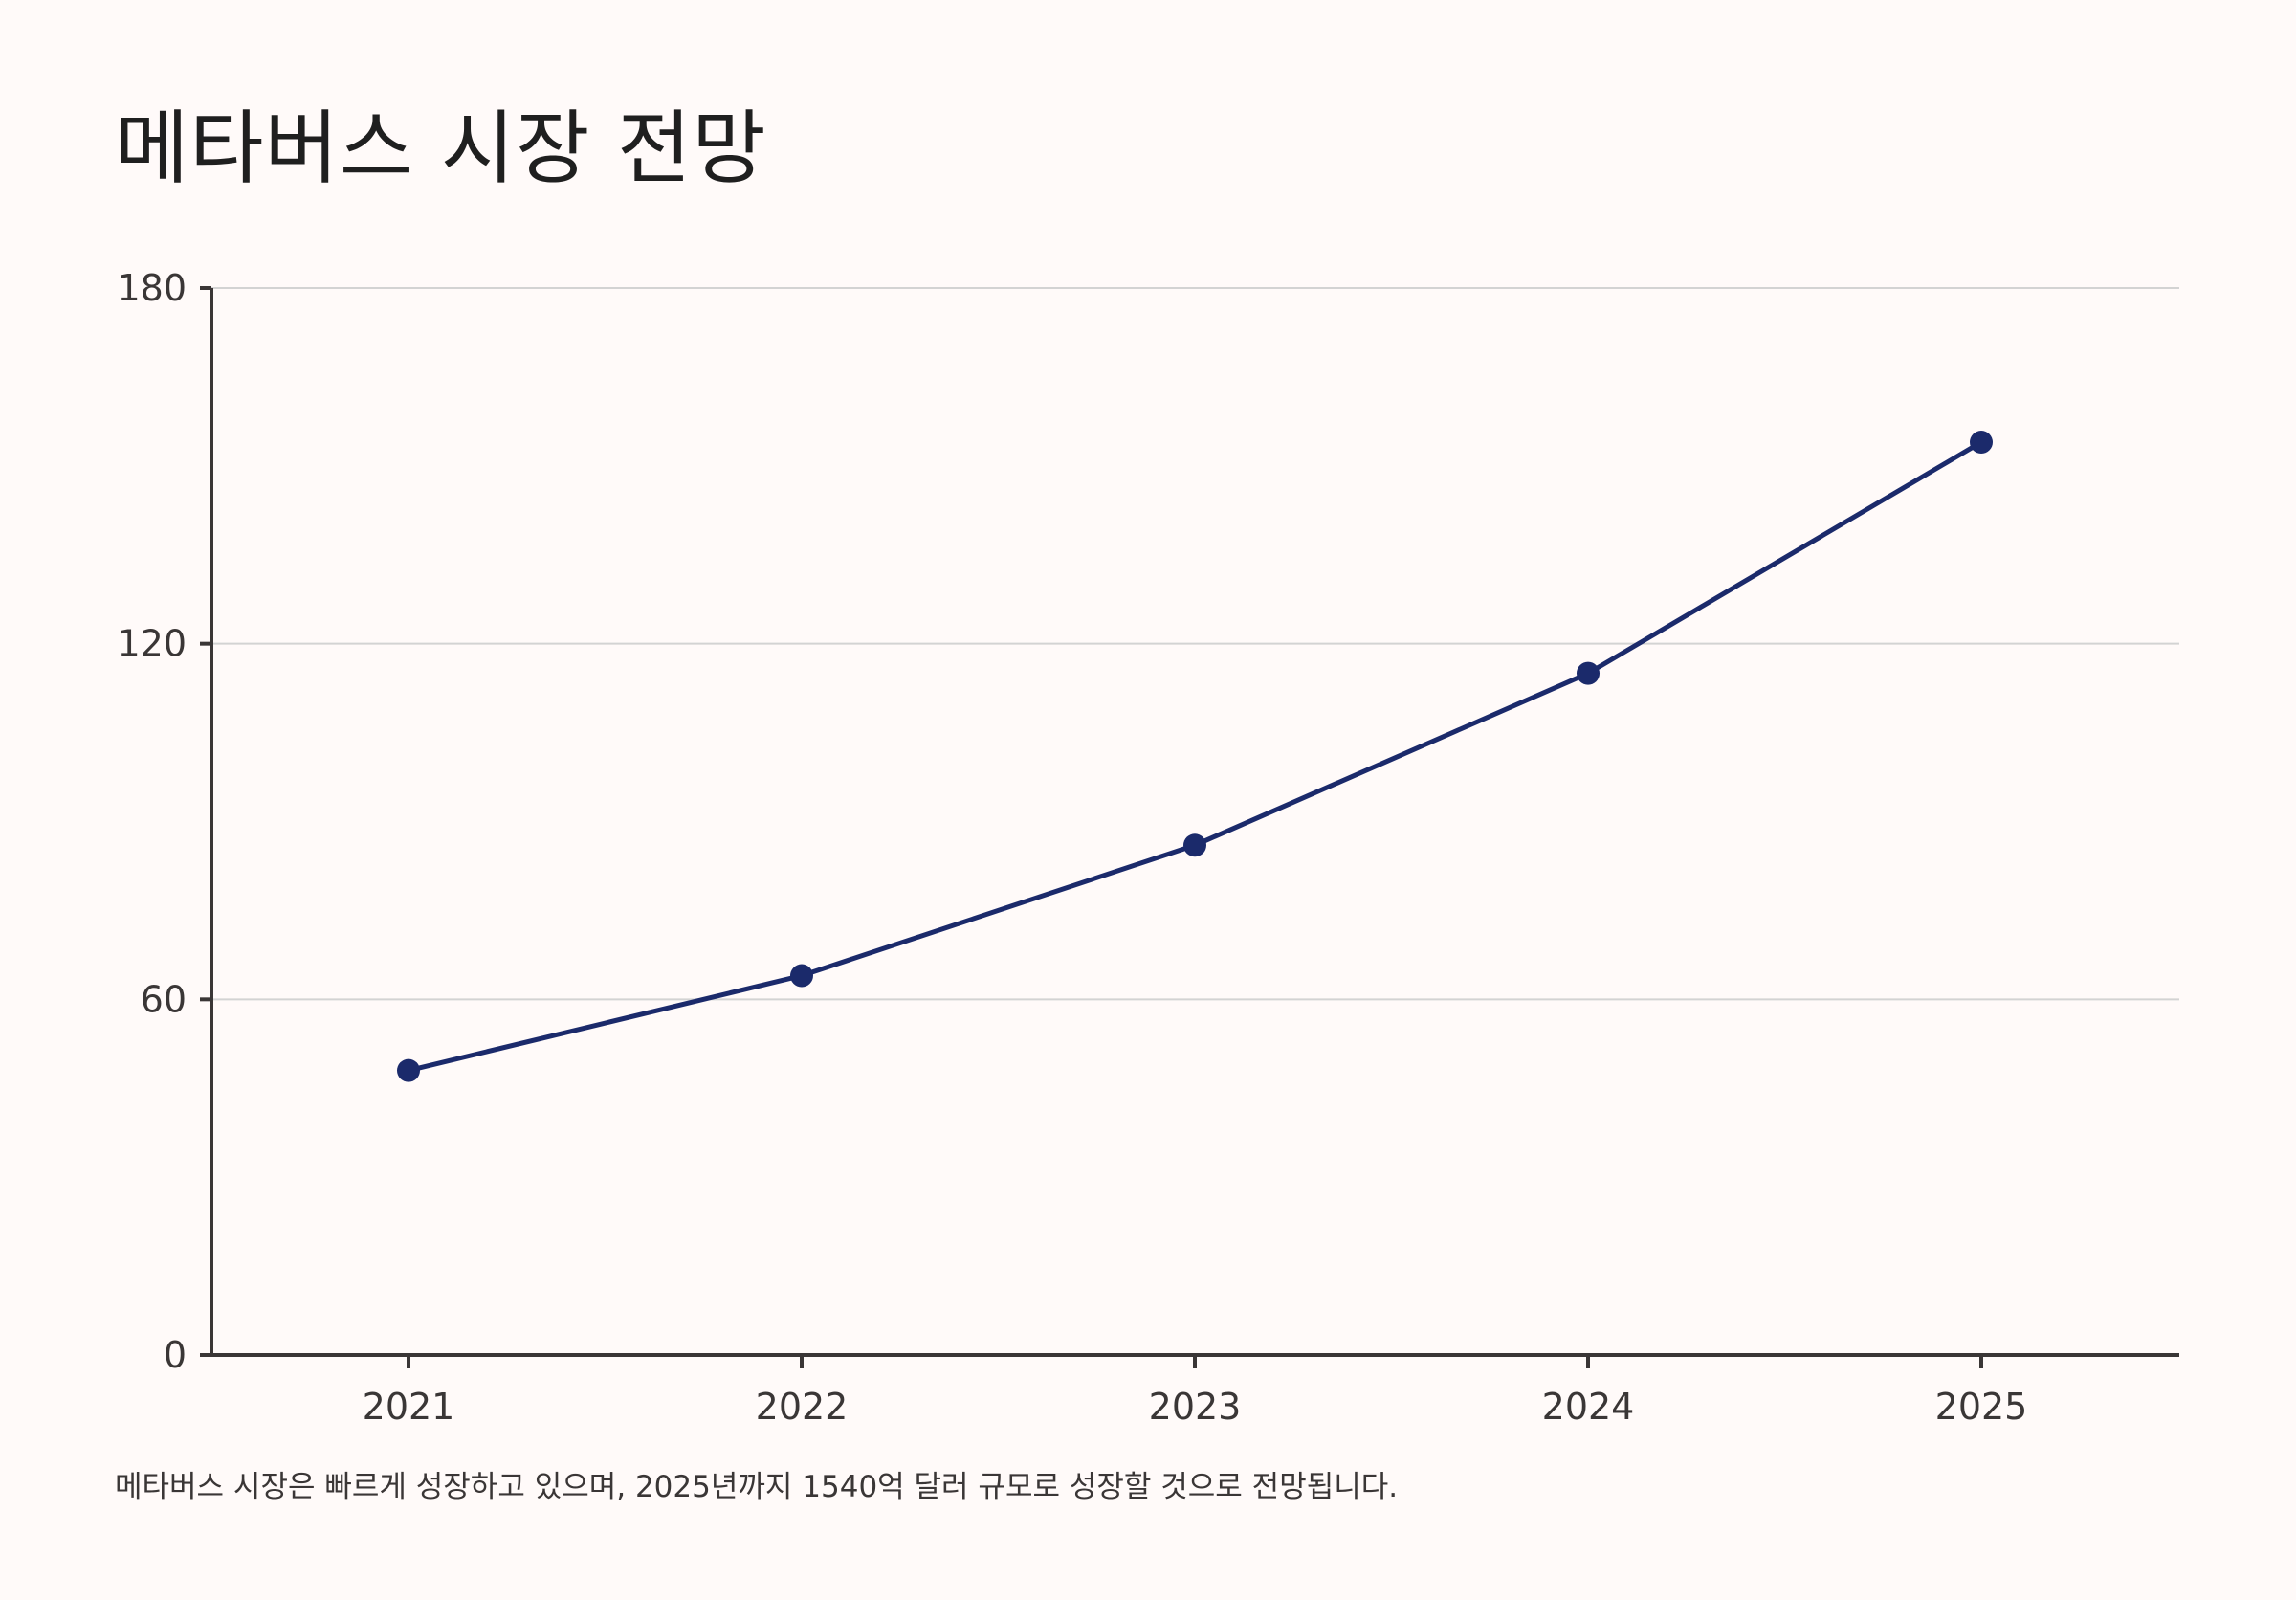  I want to click on x-tick-label: 2023, so click(1195, 1407).